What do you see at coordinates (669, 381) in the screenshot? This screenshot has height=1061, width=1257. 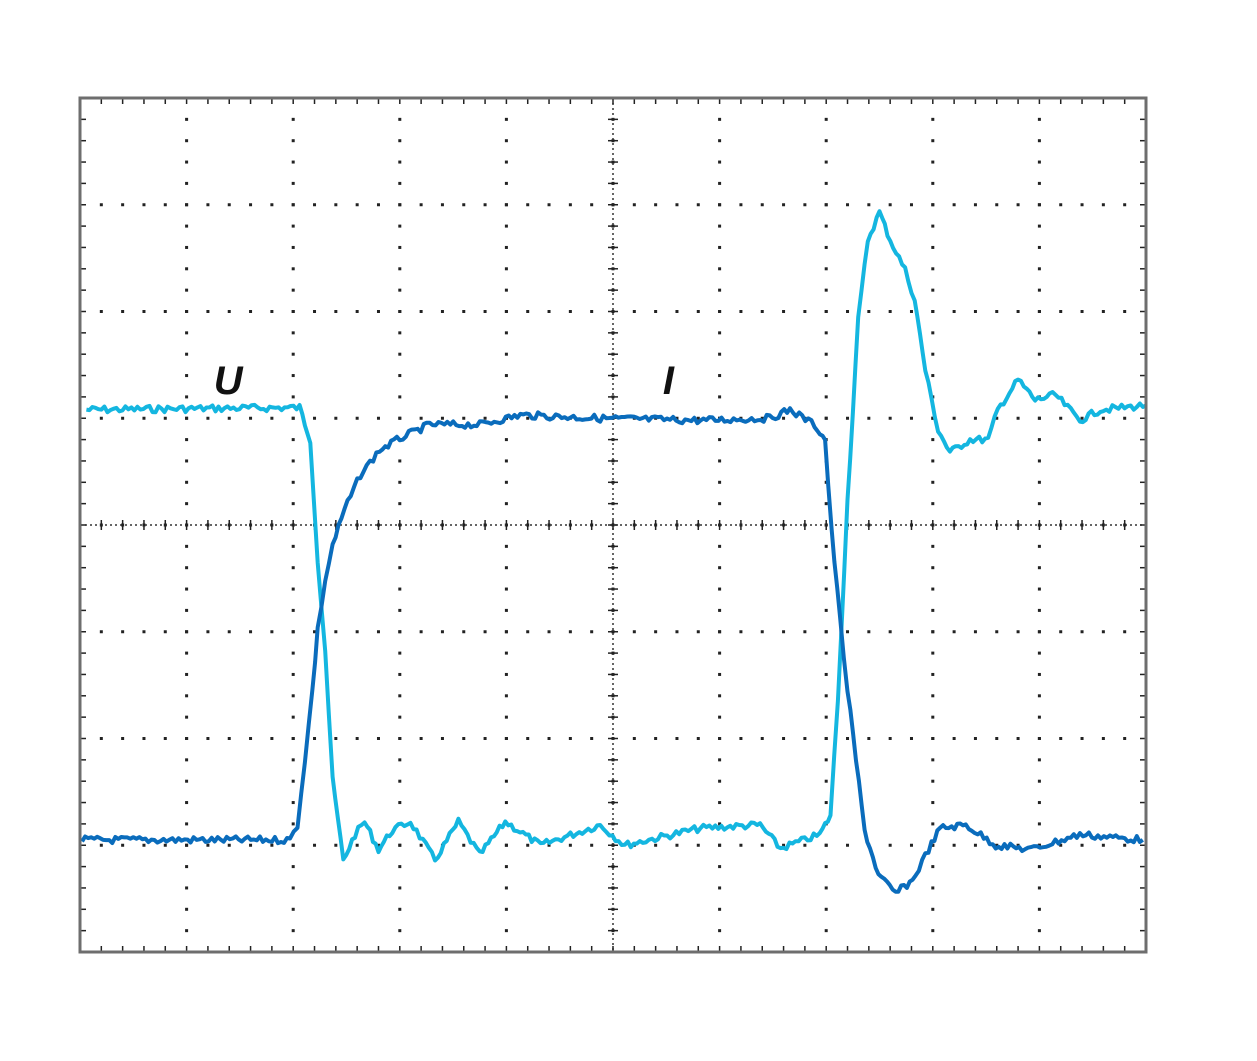 I see `trace-label-i: I` at bounding box center [669, 381].